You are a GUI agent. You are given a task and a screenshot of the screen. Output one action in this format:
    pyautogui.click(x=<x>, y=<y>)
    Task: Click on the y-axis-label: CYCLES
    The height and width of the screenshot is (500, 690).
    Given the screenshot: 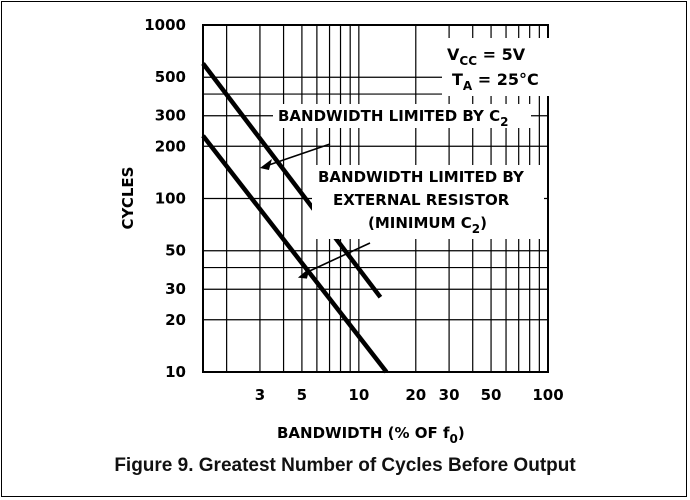 What is the action you would take?
    pyautogui.click(x=128, y=198)
    